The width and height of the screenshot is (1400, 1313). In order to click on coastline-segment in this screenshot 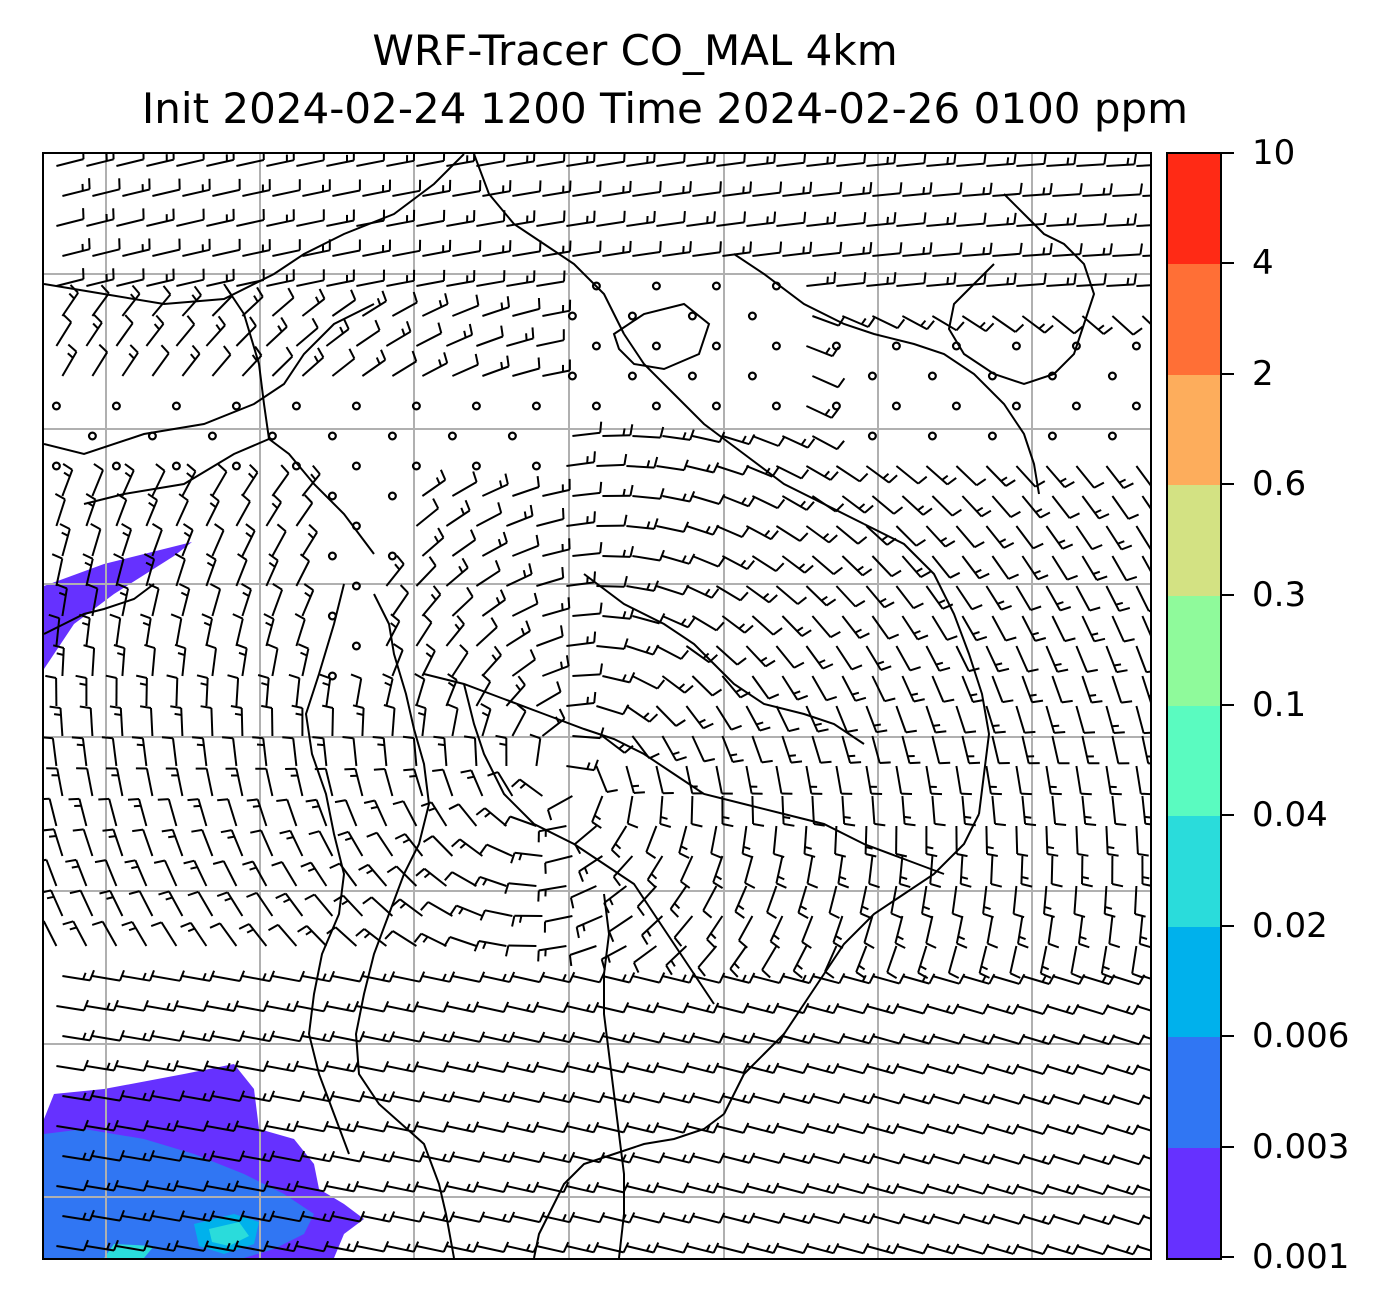, I will do `click(327, 869)`.